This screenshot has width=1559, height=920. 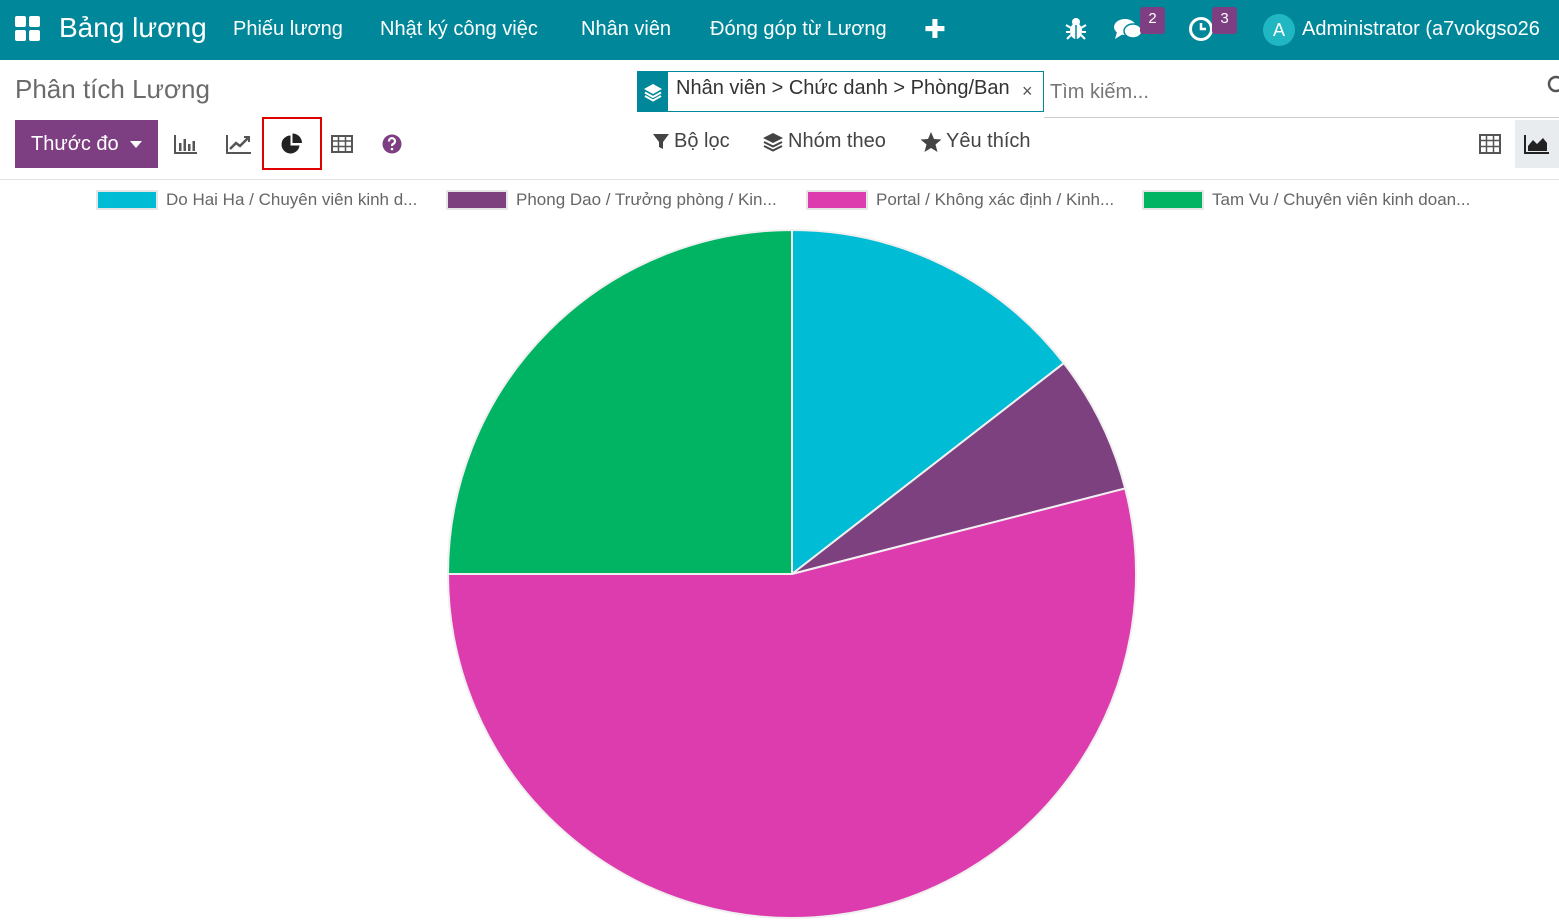 I want to click on filters-label: Bộ lọc, so click(x=702, y=141).